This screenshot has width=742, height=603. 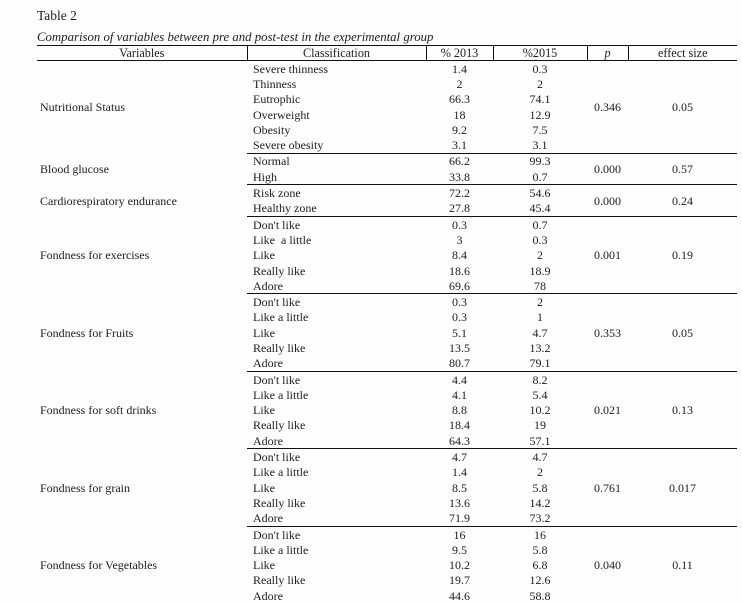 I want to click on value-2013: 64.3, so click(x=459, y=441).